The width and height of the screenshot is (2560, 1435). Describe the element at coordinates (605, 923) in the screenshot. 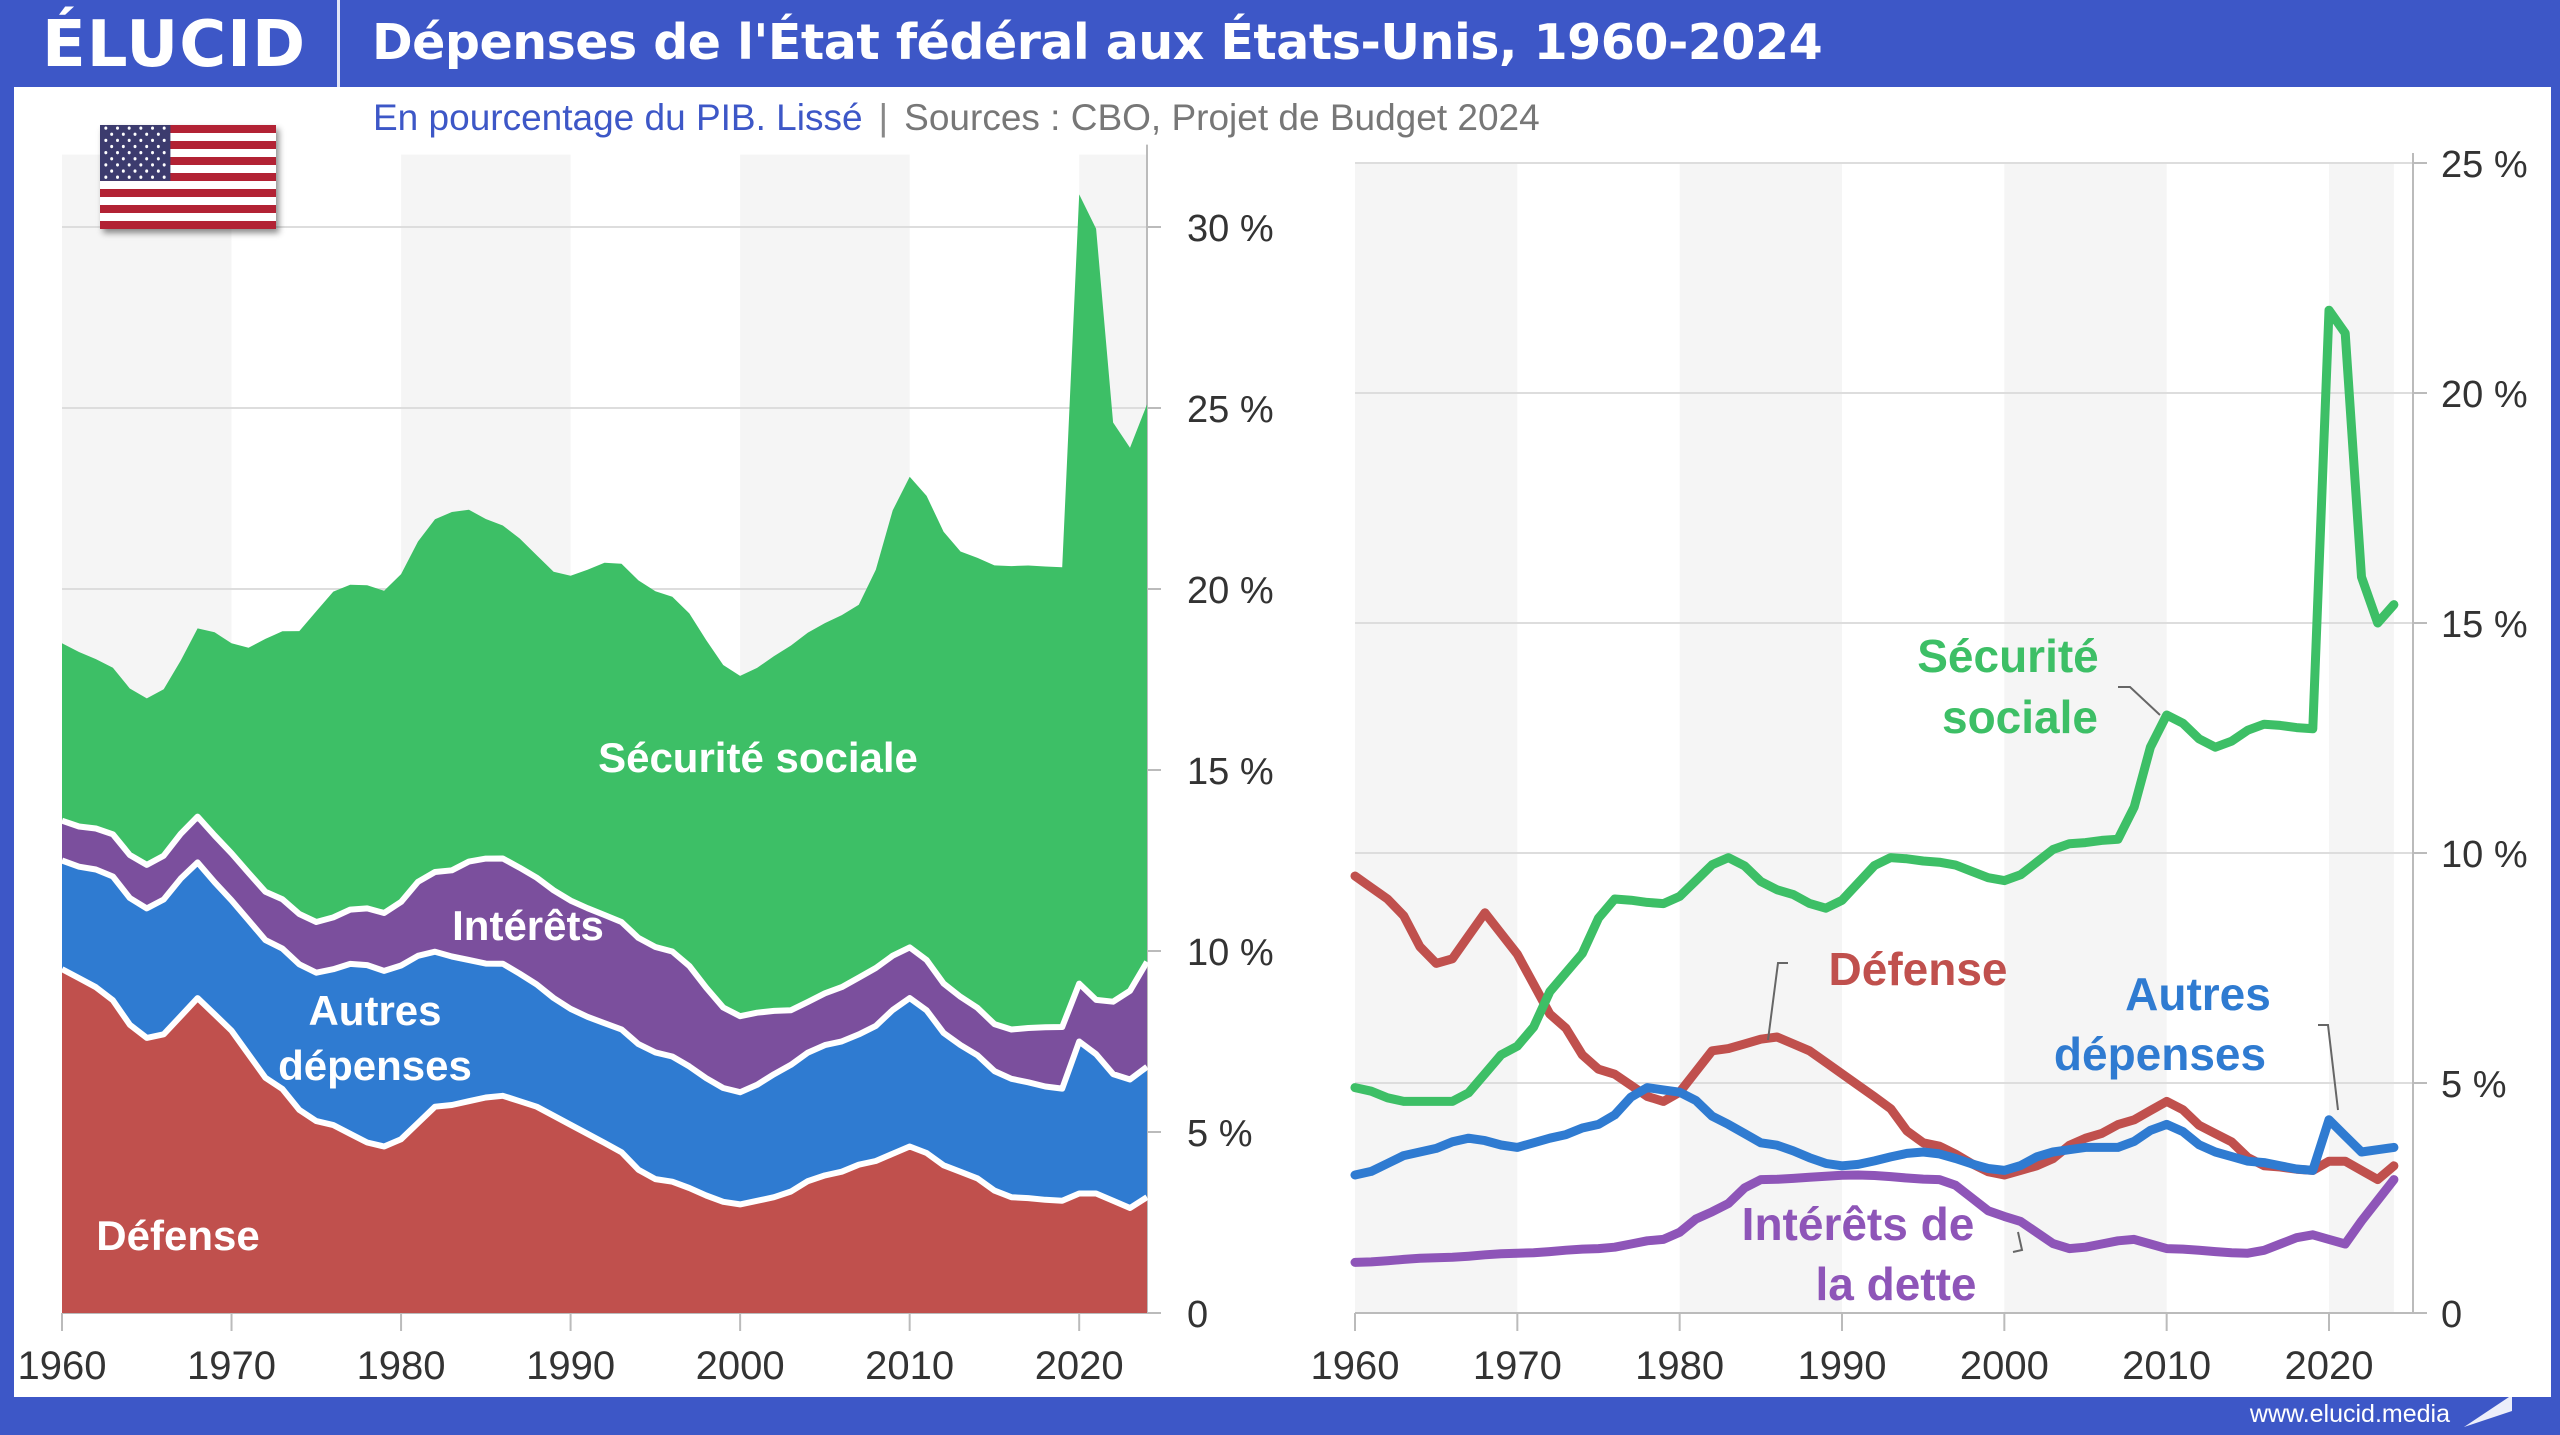

I see `area-separator-interets` at that location.